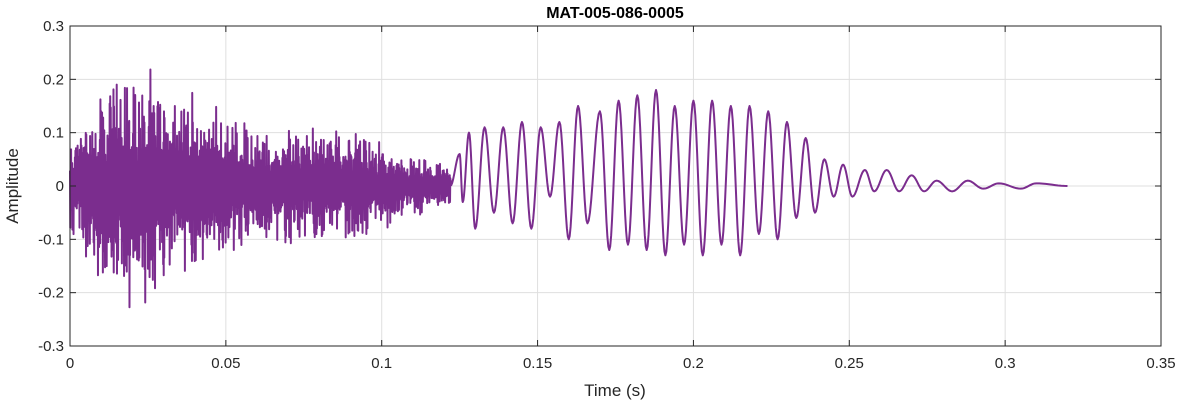 The width and height of the screenshot is (1182, 404). Describe the element at coordinates (60, 186) in the screenshot. I see `y-tick-label: 0` at that location.